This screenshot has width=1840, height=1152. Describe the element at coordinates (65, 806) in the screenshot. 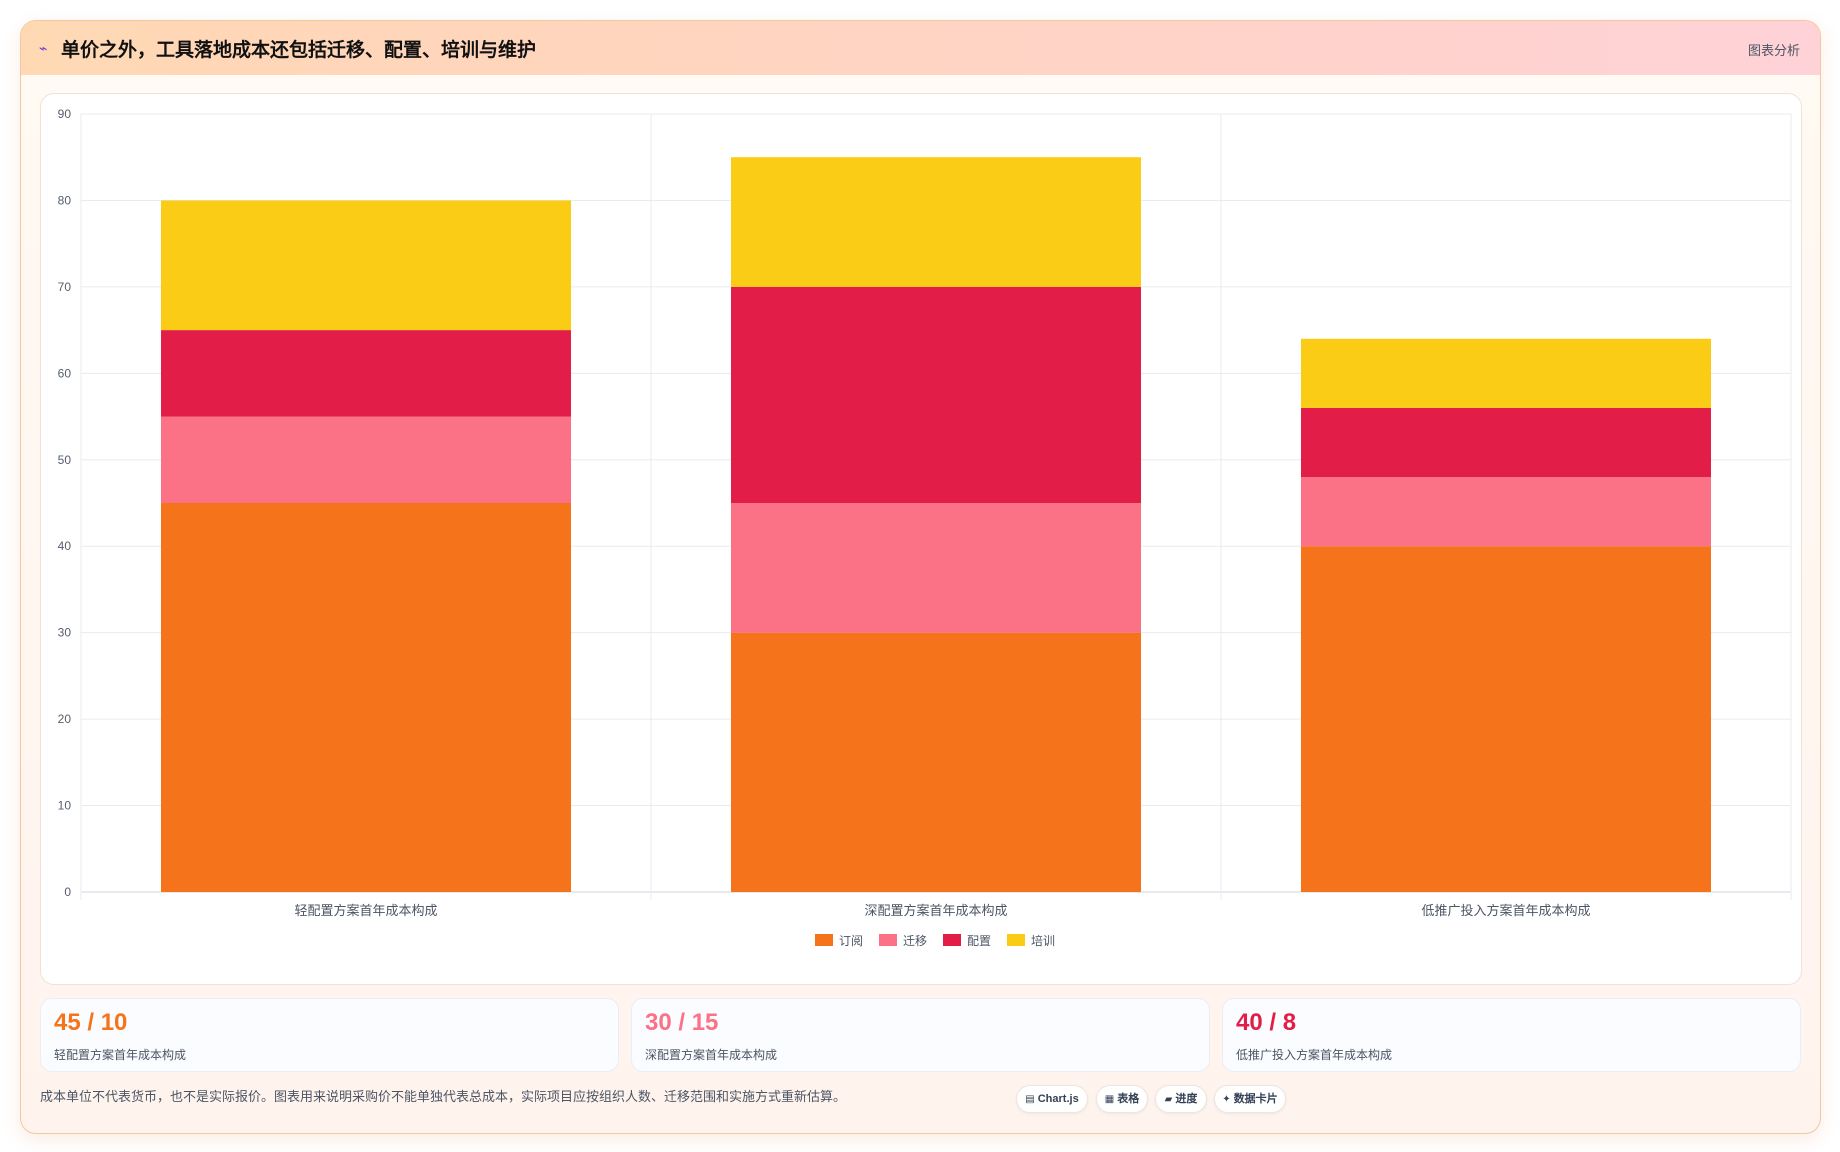

I see `y-tick-label: 10` at that location.